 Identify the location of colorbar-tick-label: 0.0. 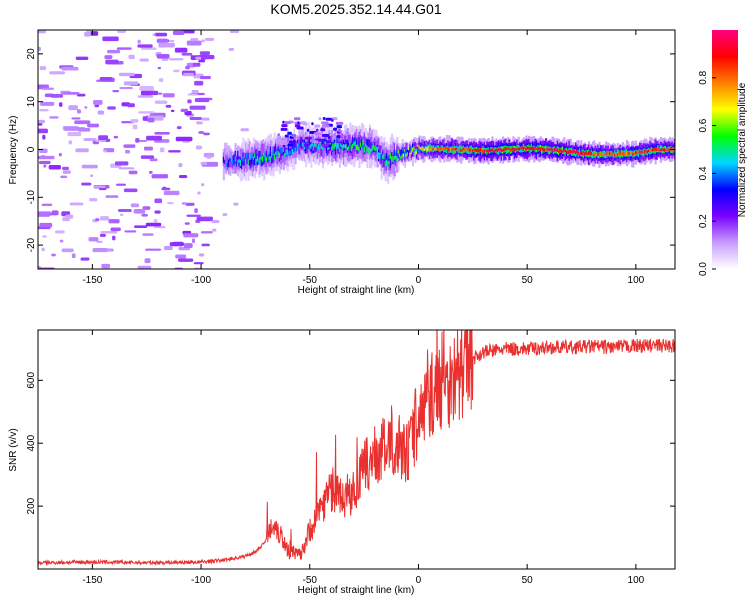
(703, 269).